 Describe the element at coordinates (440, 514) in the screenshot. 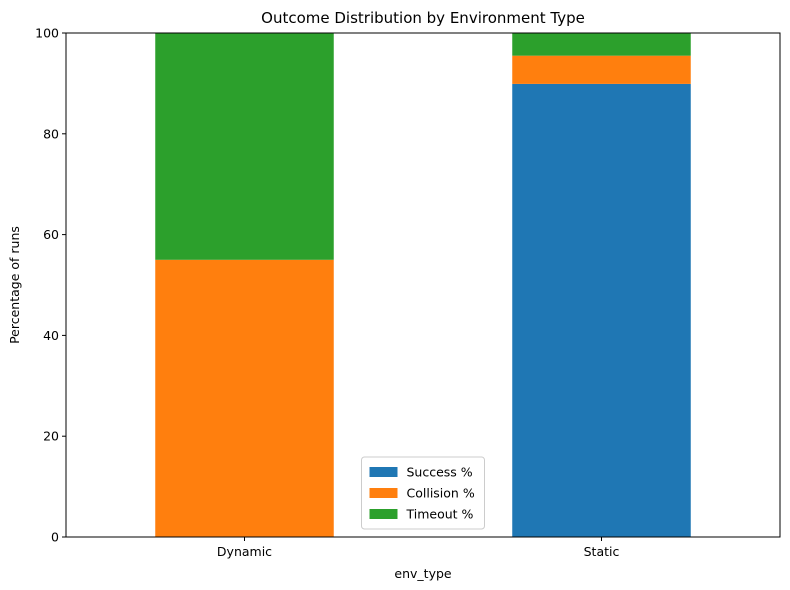

I see `legend-label: Timeout %` at that location.